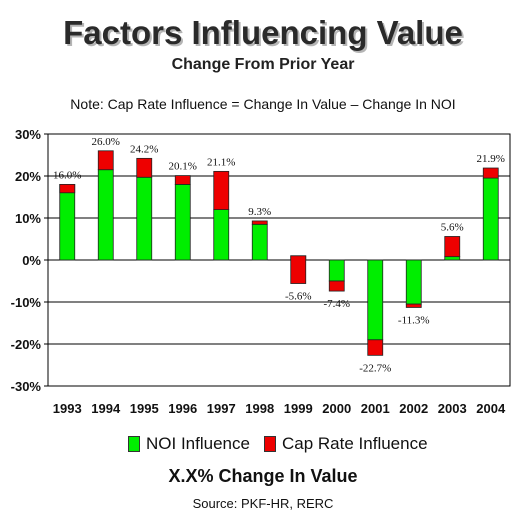  Describe the element at coordinates (452, 227) in the screenshot. I see `data-label: 5.6%` at that location.